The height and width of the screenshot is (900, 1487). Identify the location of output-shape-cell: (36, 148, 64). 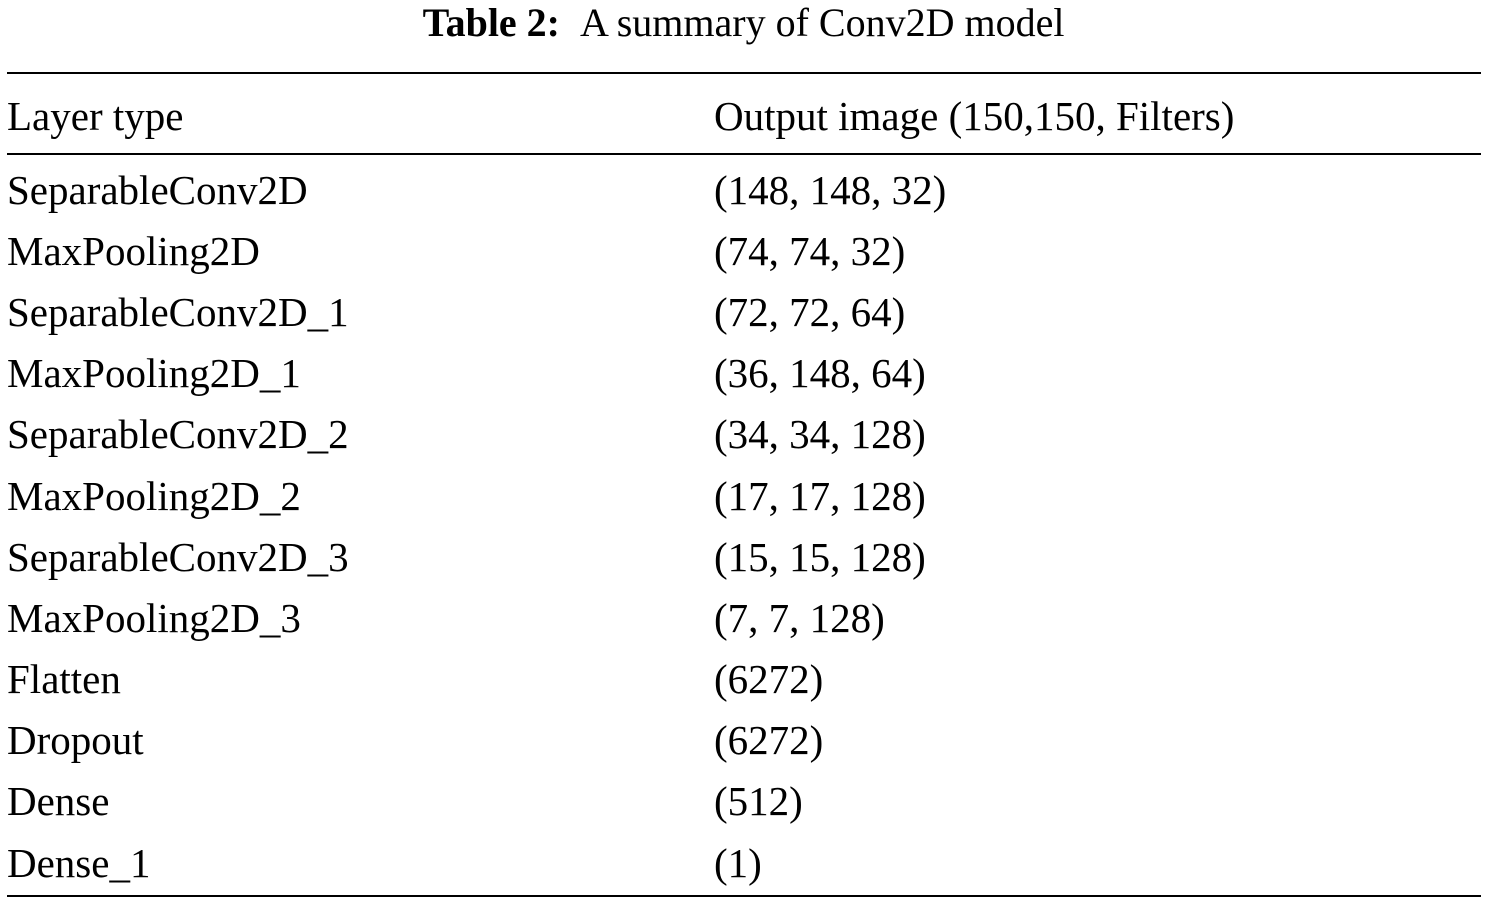
(820, 373).